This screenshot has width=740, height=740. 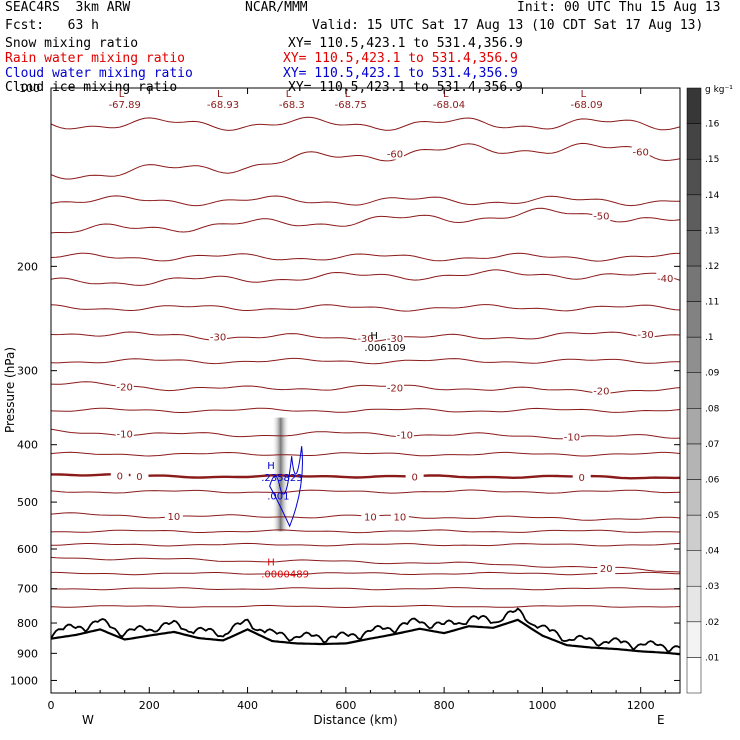 What do you see at coordinates (365, 277) in the screenshot?
I see `isotherm--40` at bounding box center [365, 277].